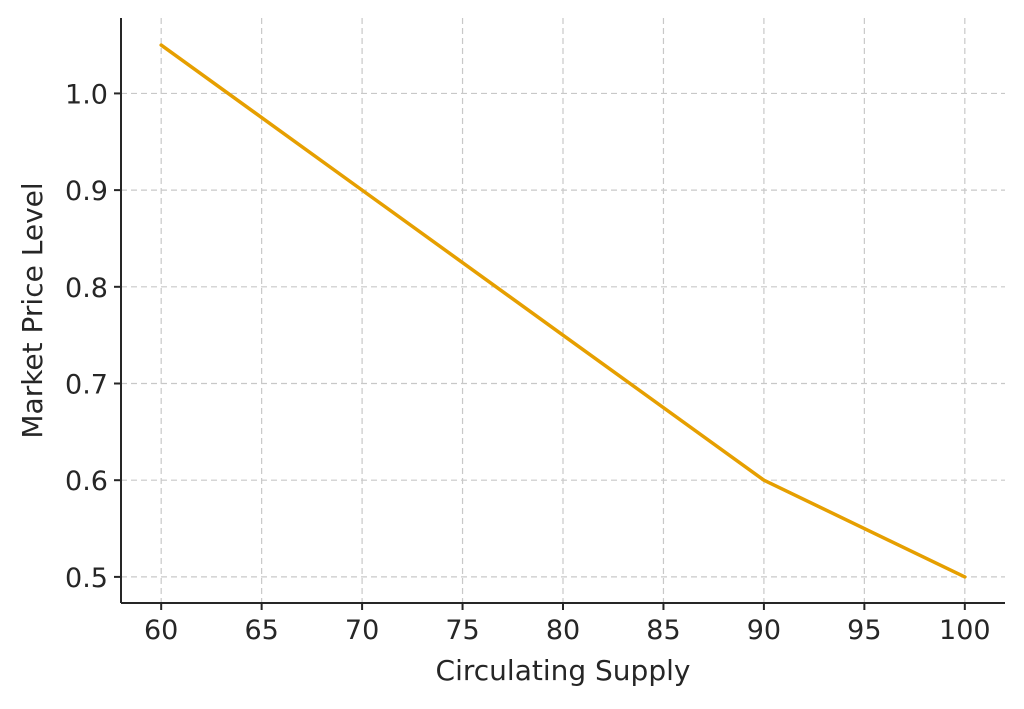  What do you see at coordinates (86, 385) in the screenshot?
I see `y-tick-label: 0.7` at bounding box center [86, 385].